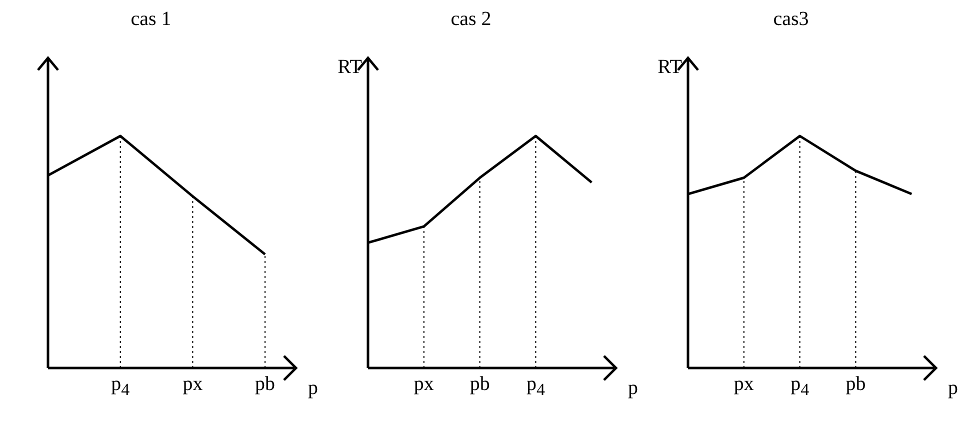 This screenshot has width=972, height=426. I want to click on chart-title: cas 2, so click(471, 20).